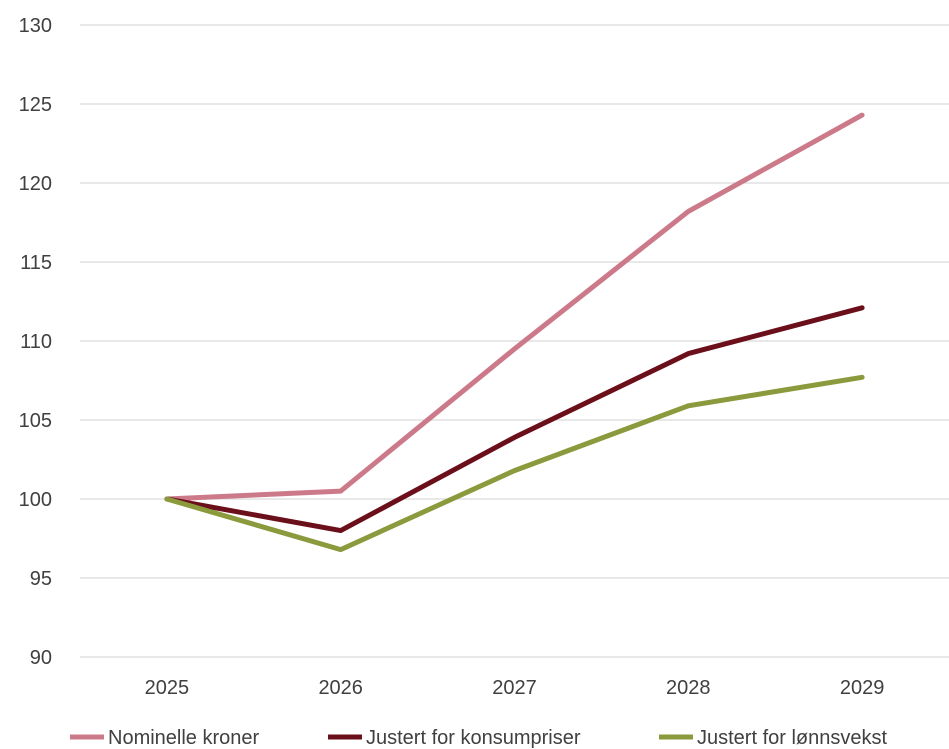  I want to click on y-tick-label: 110, so click(36, 342).